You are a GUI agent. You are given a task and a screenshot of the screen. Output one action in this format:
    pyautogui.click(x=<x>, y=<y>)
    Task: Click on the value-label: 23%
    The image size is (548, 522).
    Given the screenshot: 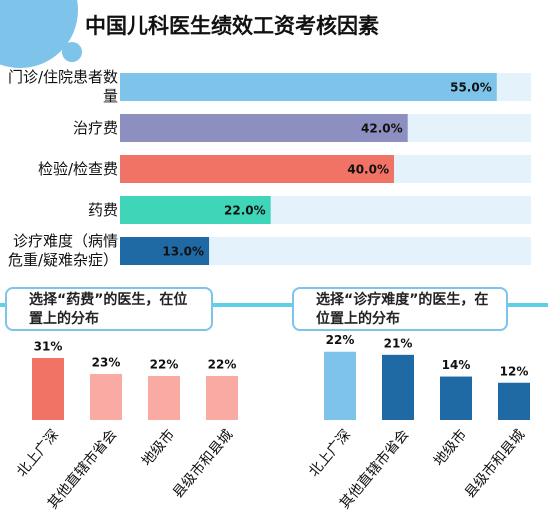 What is the action you would take?
    pyautogui.click(x=106, y=363)
    